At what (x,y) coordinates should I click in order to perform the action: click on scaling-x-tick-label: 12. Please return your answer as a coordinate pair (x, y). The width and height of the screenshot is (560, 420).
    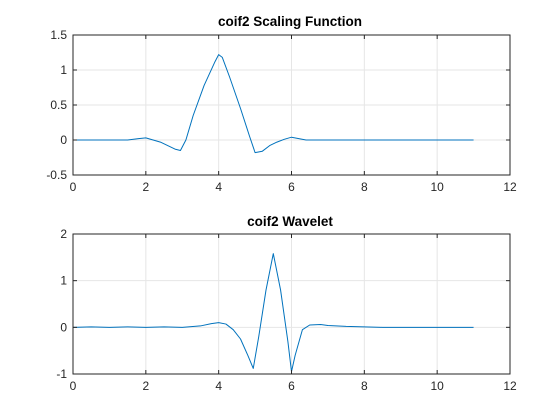
    Looking at the image, I should click on (510, 187).